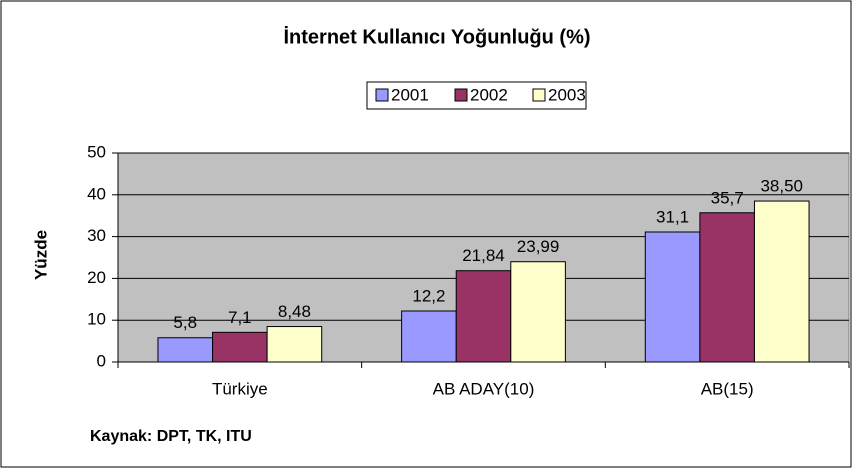 The height and width of the screenshot is (475, 859). What do you see at coordinates (672, 216) in the screenshot?
I see `data-label: 31,1` at bounding box center [672, 216].